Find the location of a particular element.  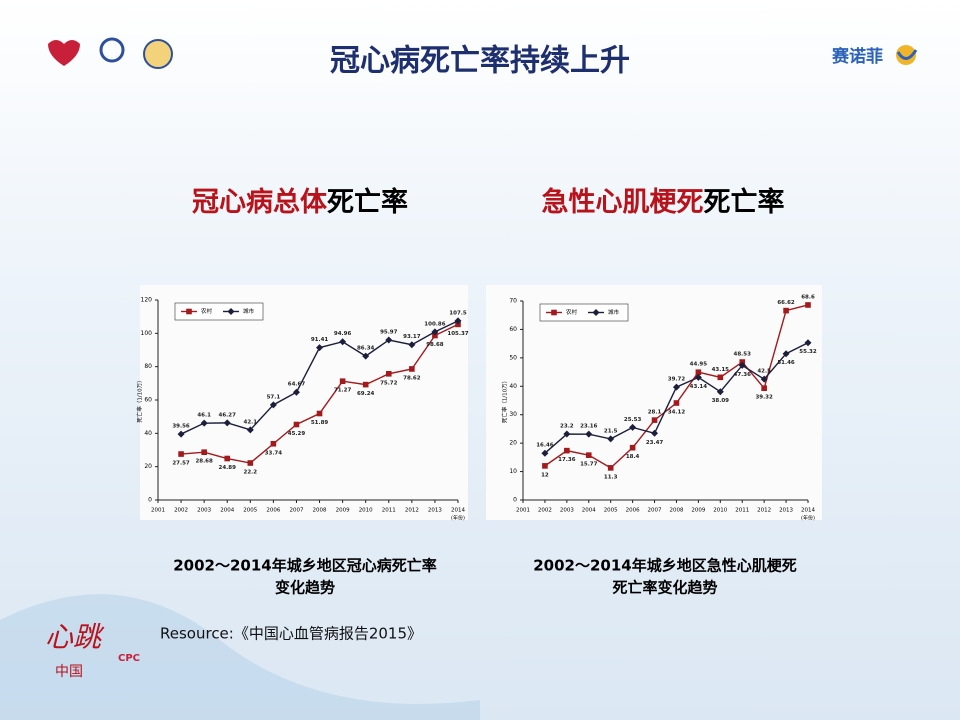

y-tick-label: 60 is located at coordinates (513, 329).